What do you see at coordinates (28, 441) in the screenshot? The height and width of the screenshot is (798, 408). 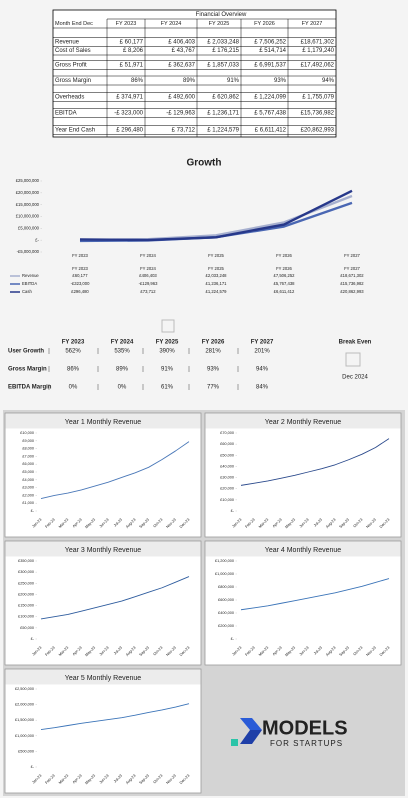 I see `y-tick-label: £9,000` at bounding box center [28, 441].